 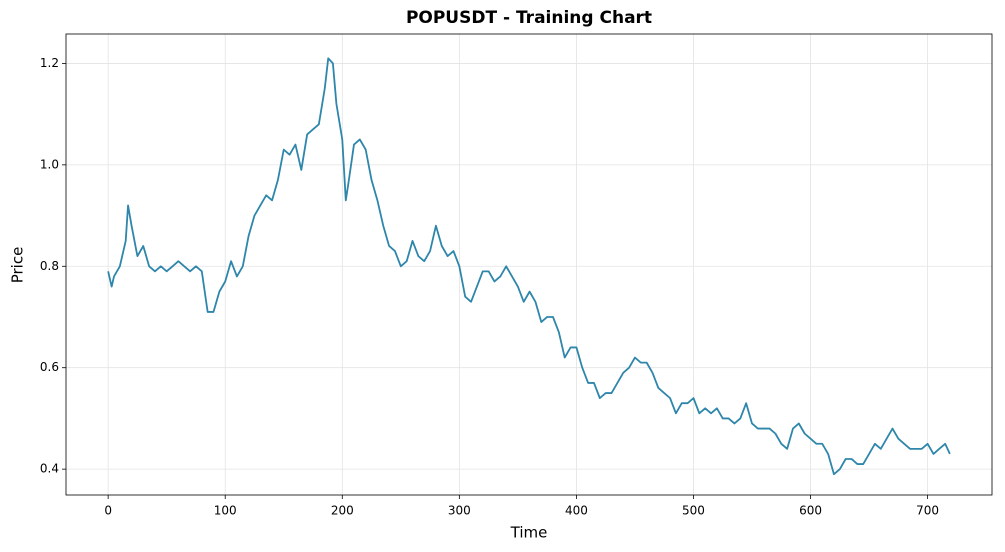 I want to click on x-tick-label: 700, so click(x=927, y=511).